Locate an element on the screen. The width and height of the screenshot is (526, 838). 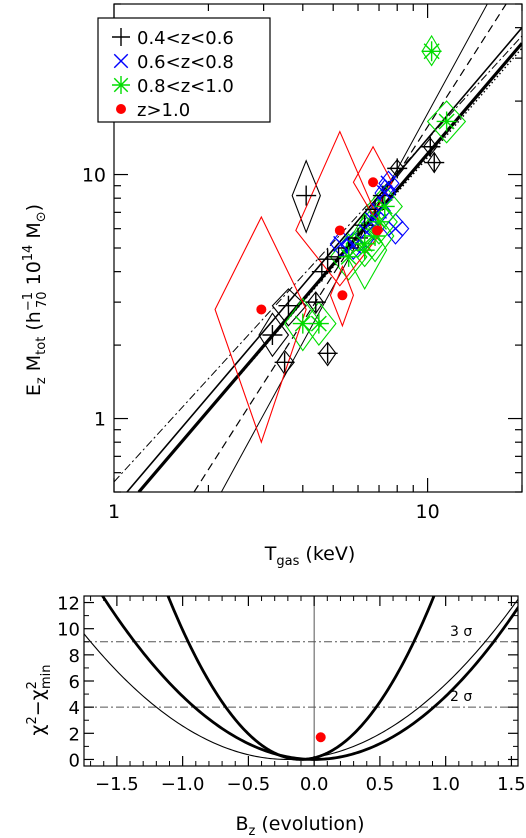
legend: 0.4<z<0.6 0.6<z<0.8 0.8<z<1.0 z>1.0 is located at coordinates (184, 70).